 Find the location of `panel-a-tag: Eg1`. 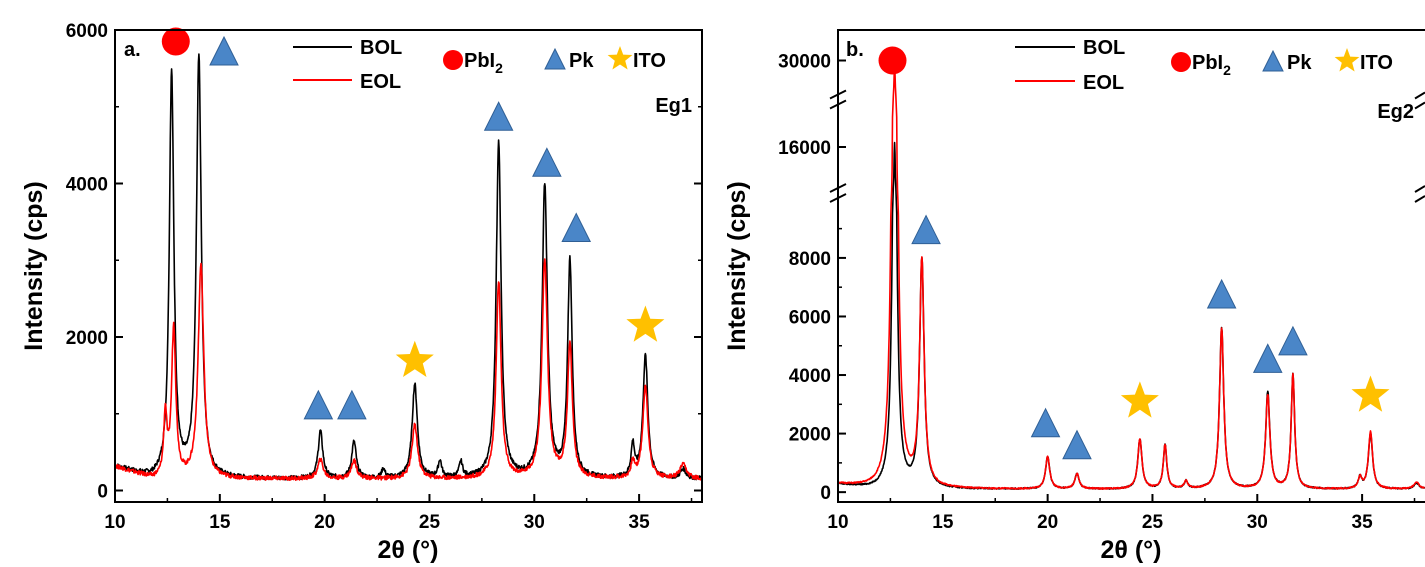

panel-a-tag: Eg1 is located at coordinates (673, 106).